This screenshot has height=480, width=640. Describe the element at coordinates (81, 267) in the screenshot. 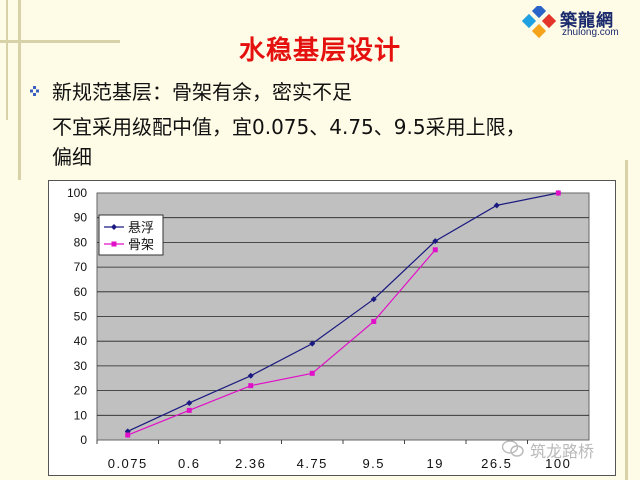

I see `y-tick-label: 70` at that location.